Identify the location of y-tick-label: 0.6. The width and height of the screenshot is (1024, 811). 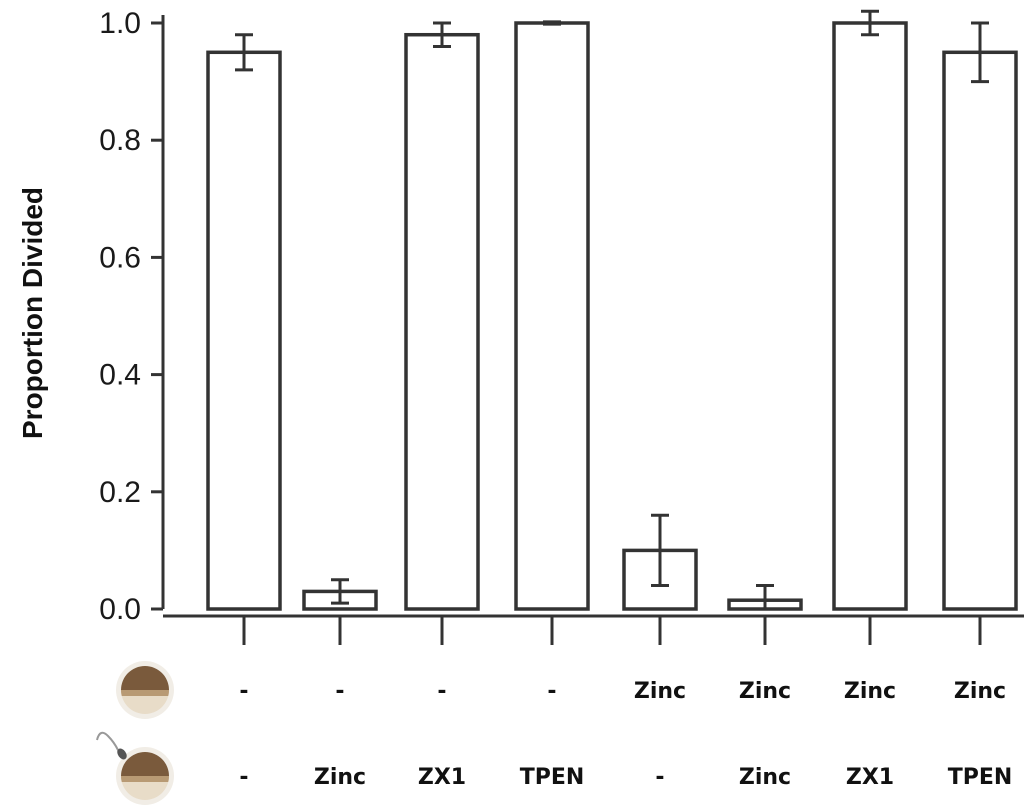
(120, 257).